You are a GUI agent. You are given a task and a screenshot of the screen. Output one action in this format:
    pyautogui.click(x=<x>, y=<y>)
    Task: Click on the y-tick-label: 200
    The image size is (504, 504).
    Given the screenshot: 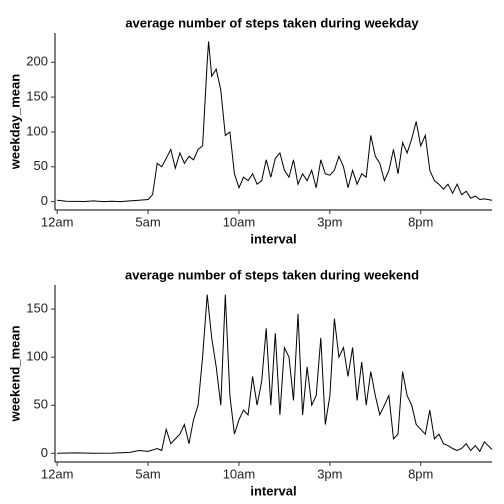 What is the action you would take?
    pyautogui.click(x=37, y=61)
    